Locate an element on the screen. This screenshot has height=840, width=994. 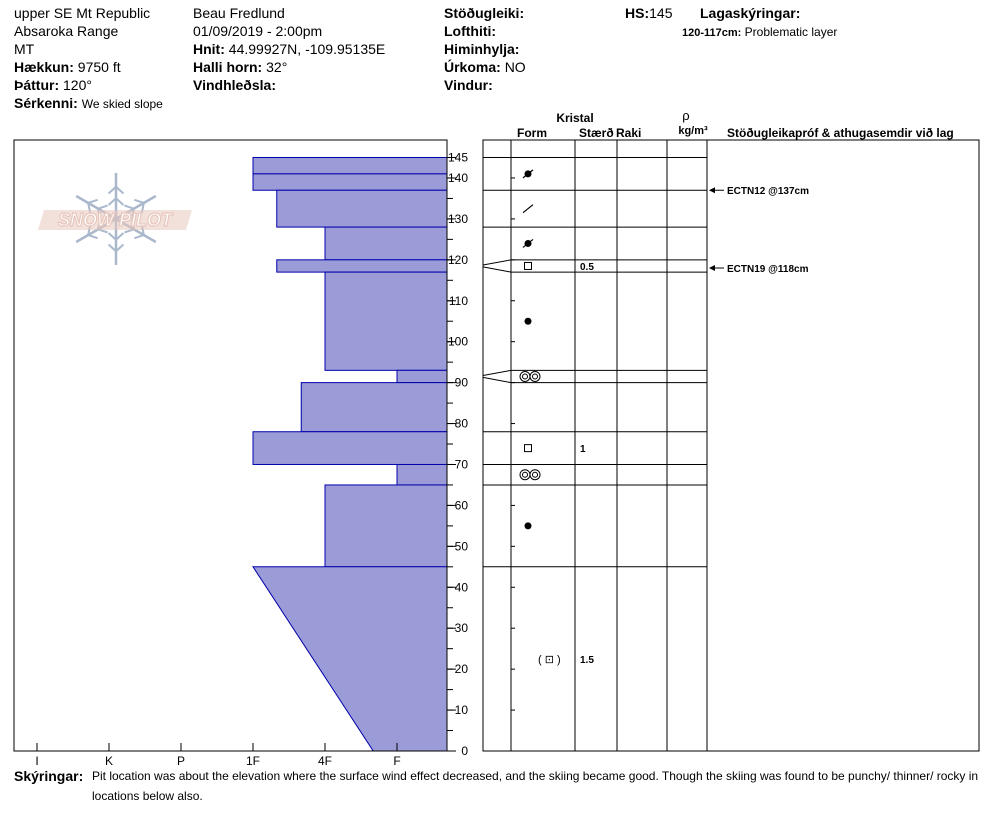
snowpilot-logo: SNOW PILOT is located at coordinates (115, 219).